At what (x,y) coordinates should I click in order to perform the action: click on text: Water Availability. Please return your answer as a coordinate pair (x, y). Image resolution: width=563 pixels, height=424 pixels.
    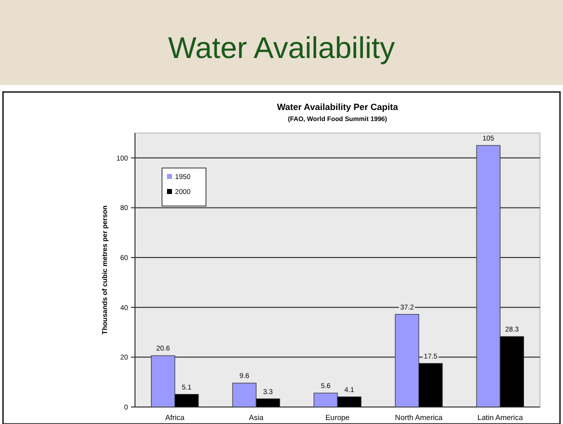
    Looking at the image, I should click on (281, 48).